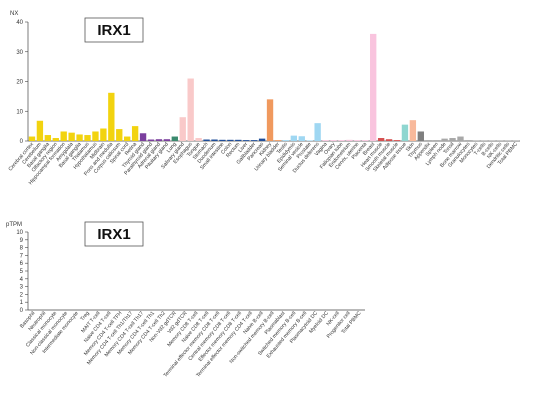  What do you see at coordinates (14, 14) in the screenshot?
I see `y-axis-unit-label: NX` at bounding box center [14, 14].